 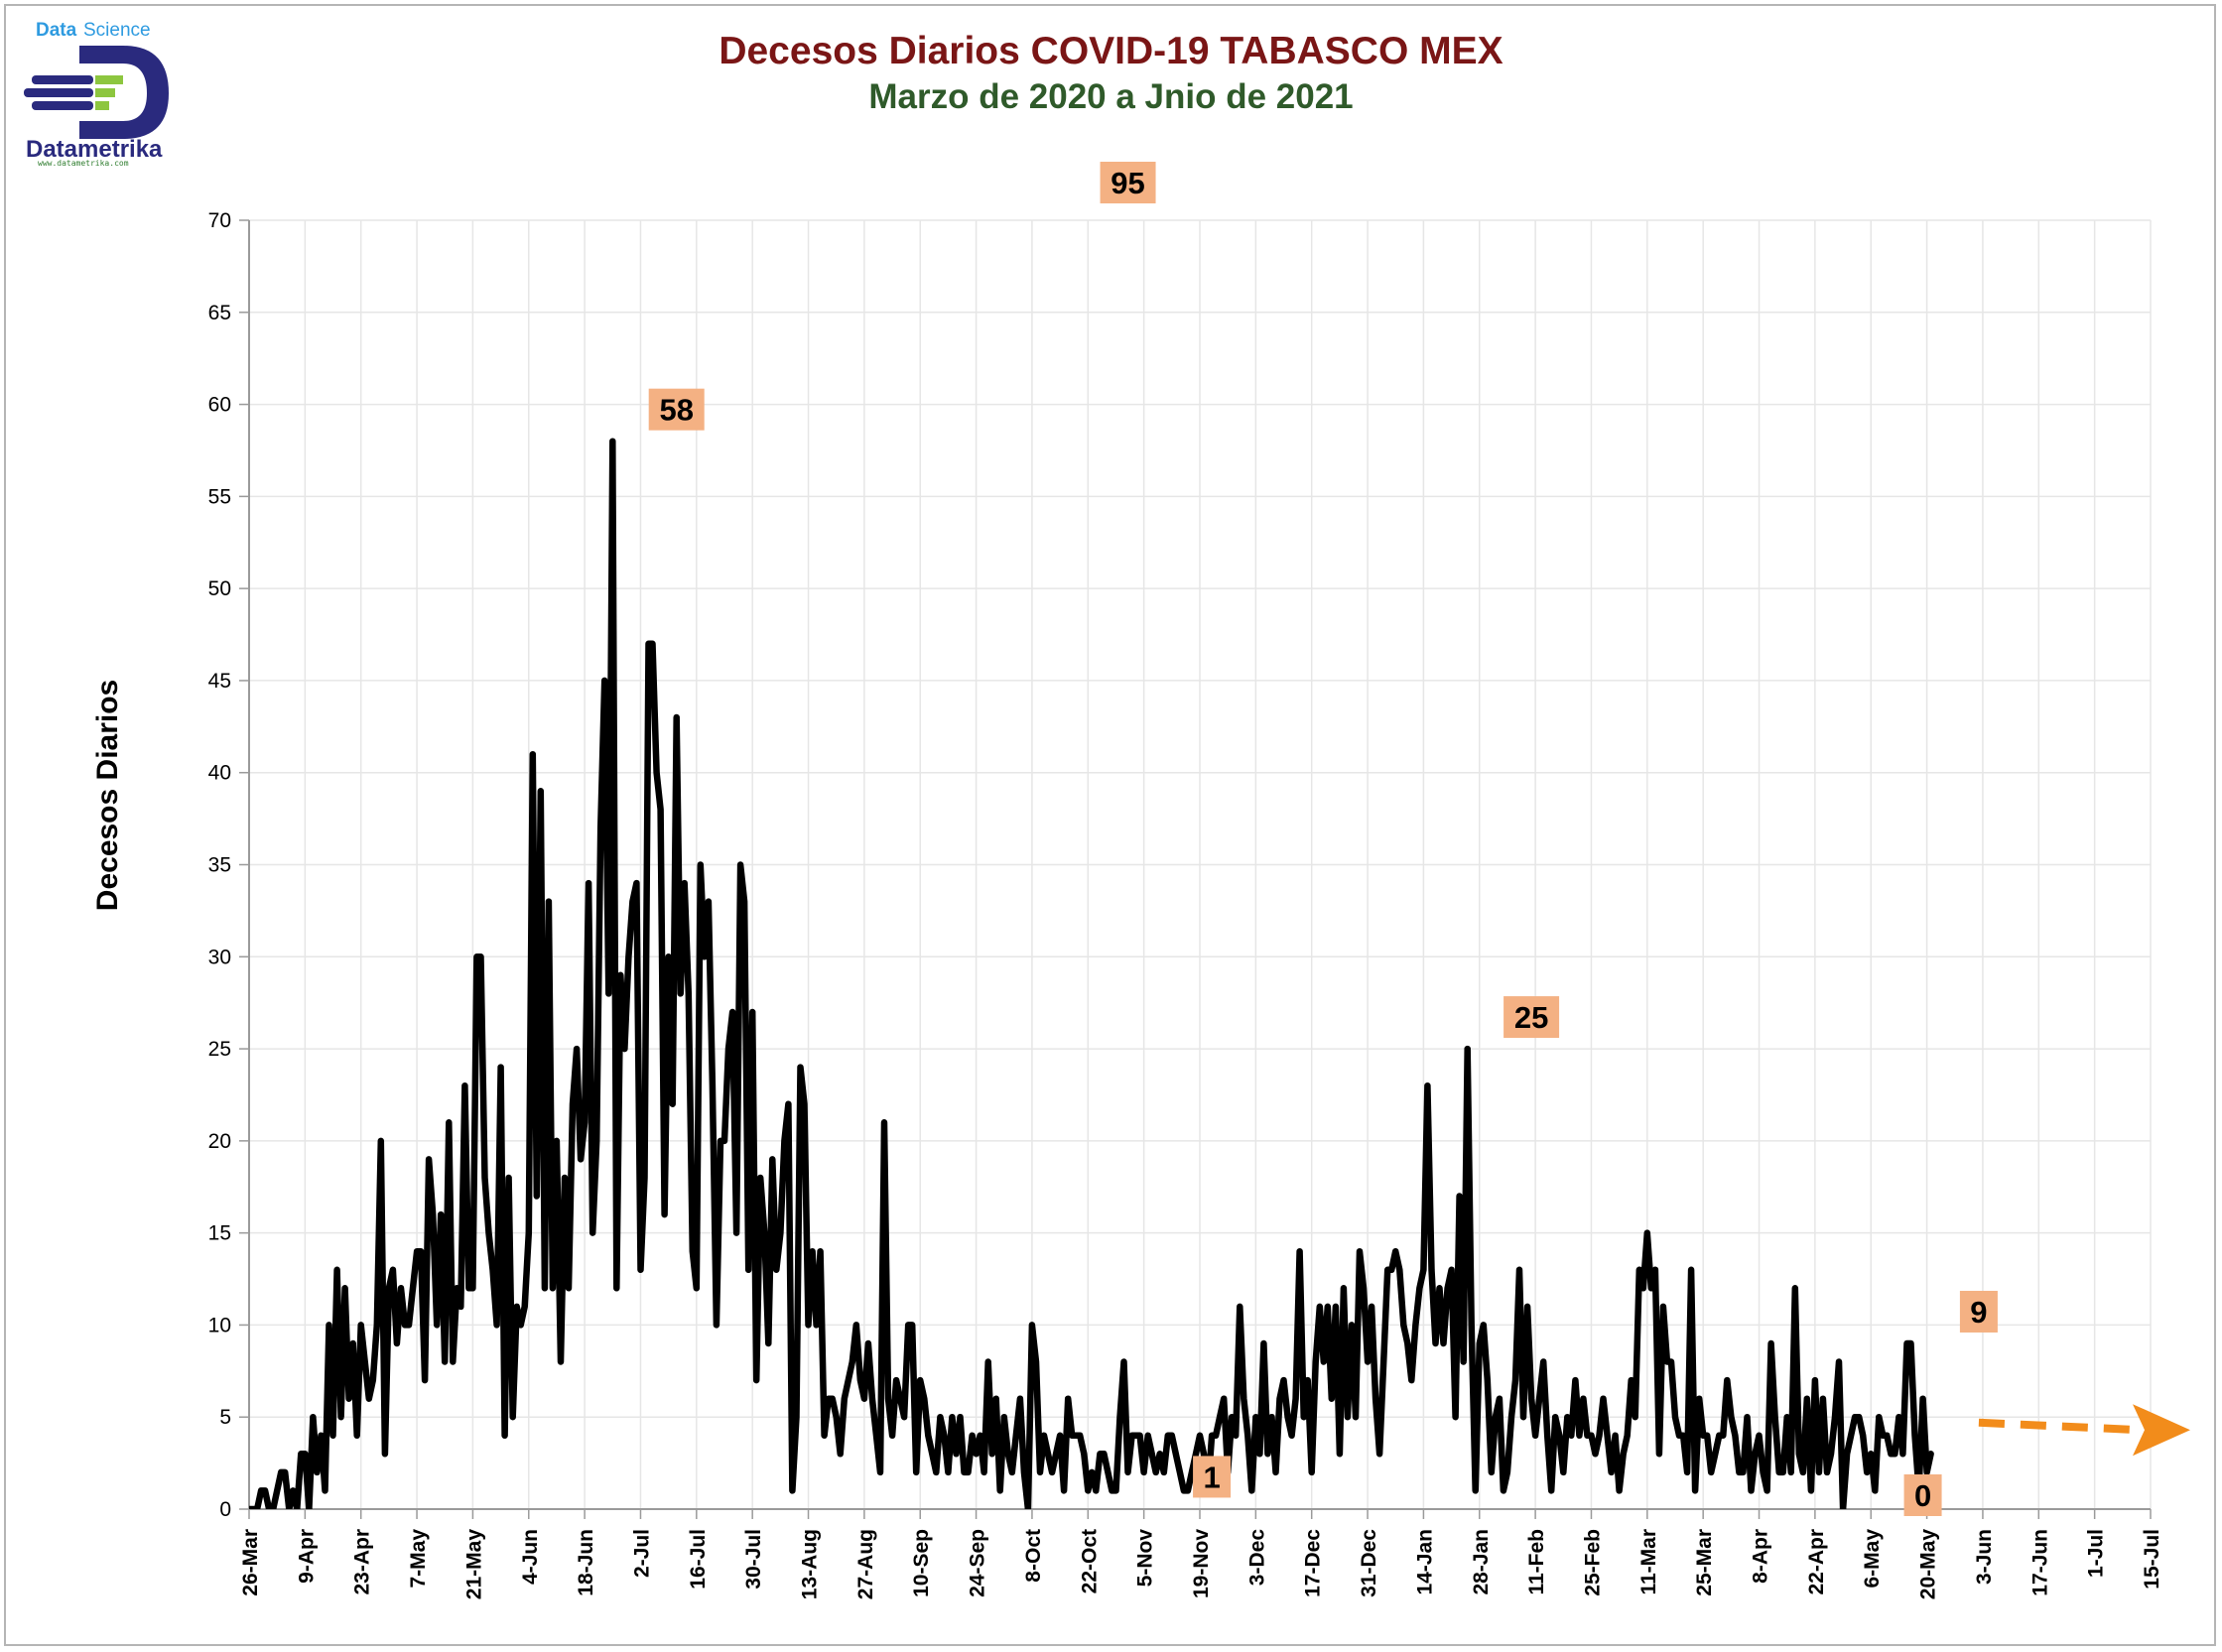 What do you see at coordinates (1928, 1564) in the screenshot?
I see `x-tick-label: 20-May` at bounding box center [1928, 1564].